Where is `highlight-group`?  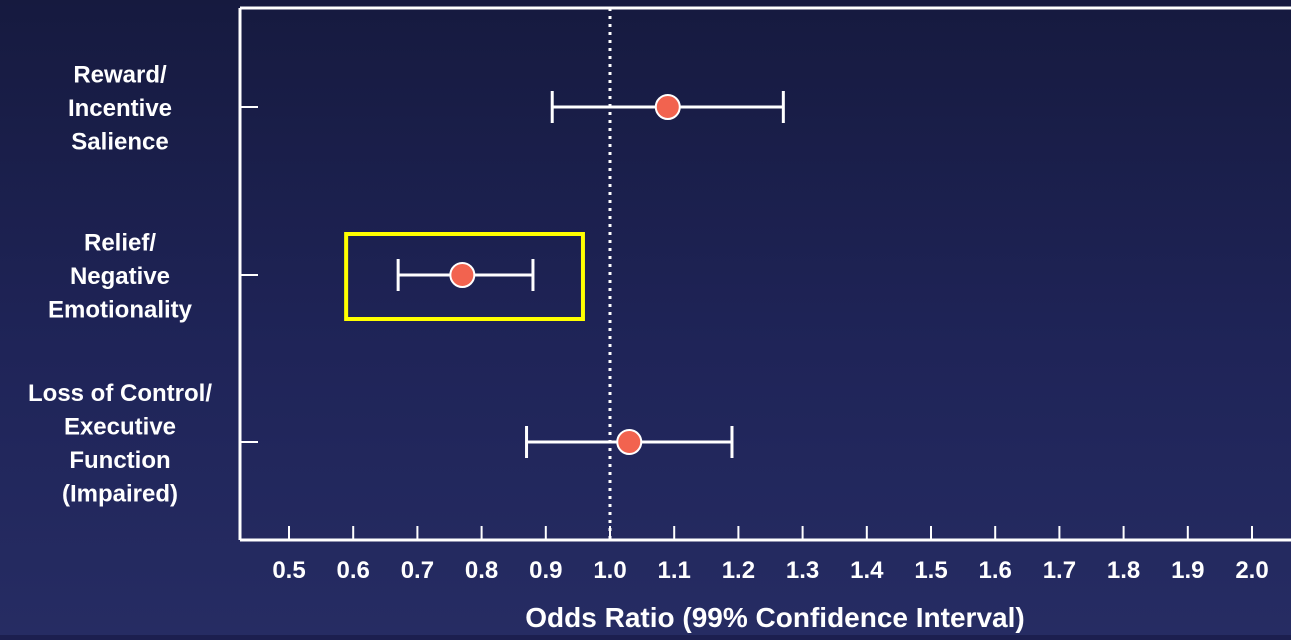
highlight-group is located at coordinates (464, 276).